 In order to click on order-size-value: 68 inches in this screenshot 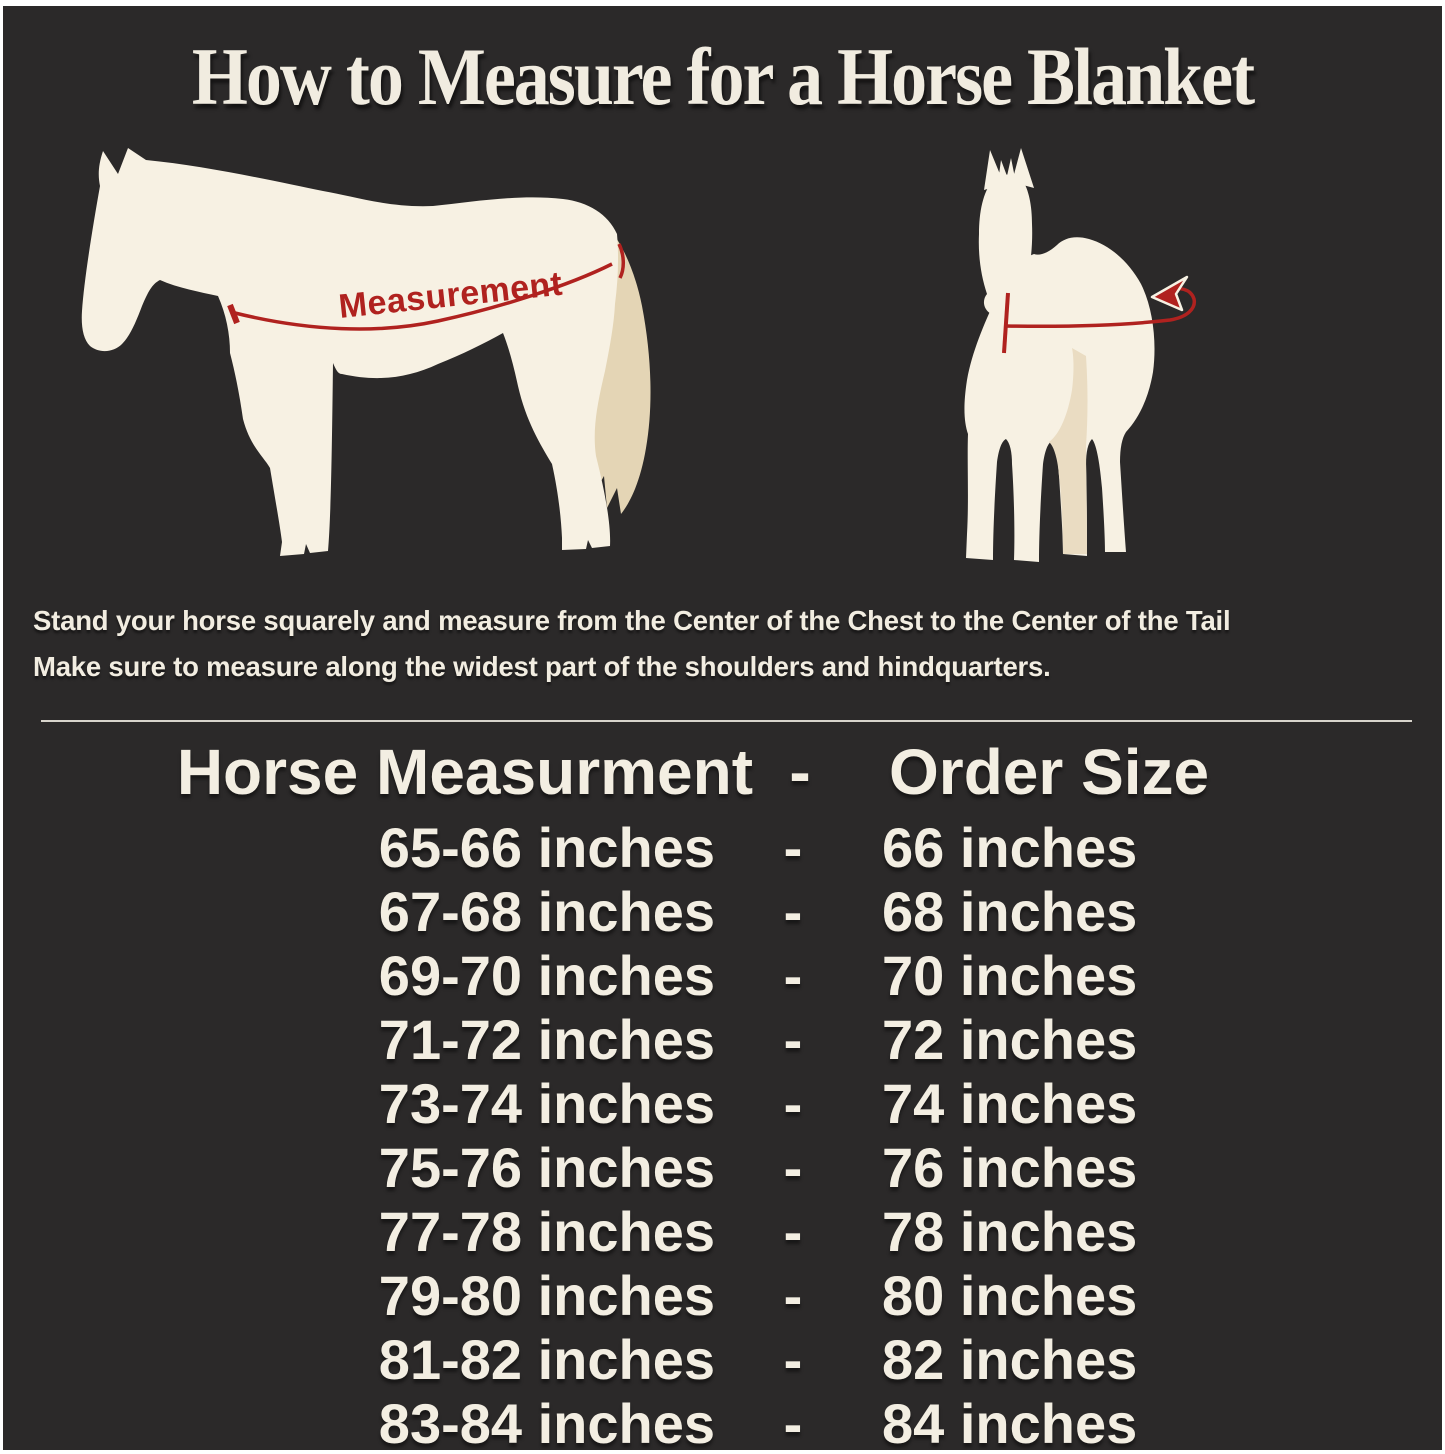, I will do `click(1010, 911)`.